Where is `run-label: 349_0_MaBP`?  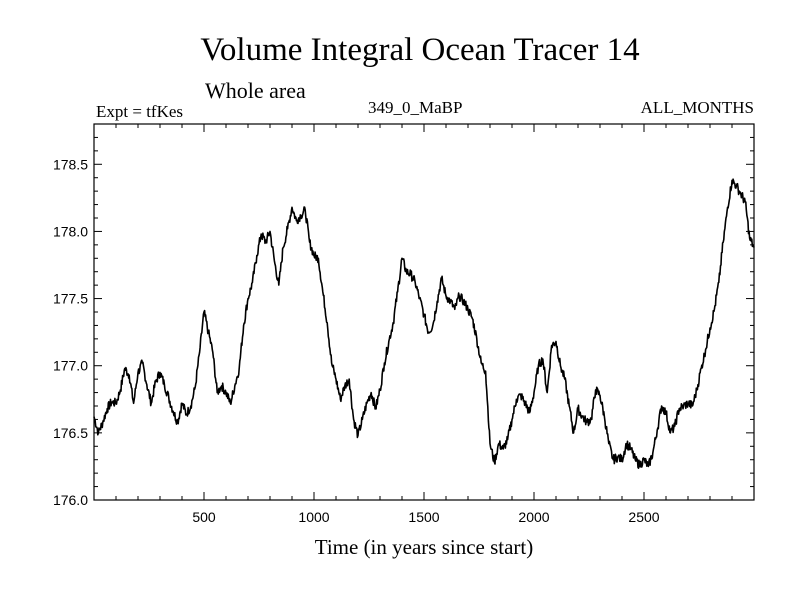 run-label: 349_0_MaBP is located at coordinates (415, 107).